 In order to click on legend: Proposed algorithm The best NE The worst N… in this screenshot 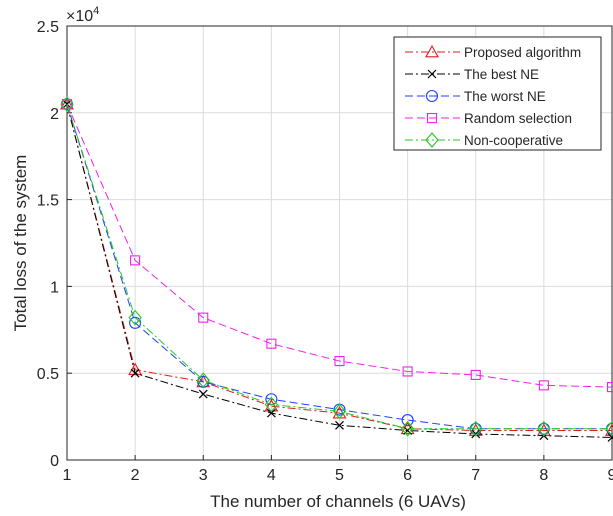, I will do `click(497, 93)`.